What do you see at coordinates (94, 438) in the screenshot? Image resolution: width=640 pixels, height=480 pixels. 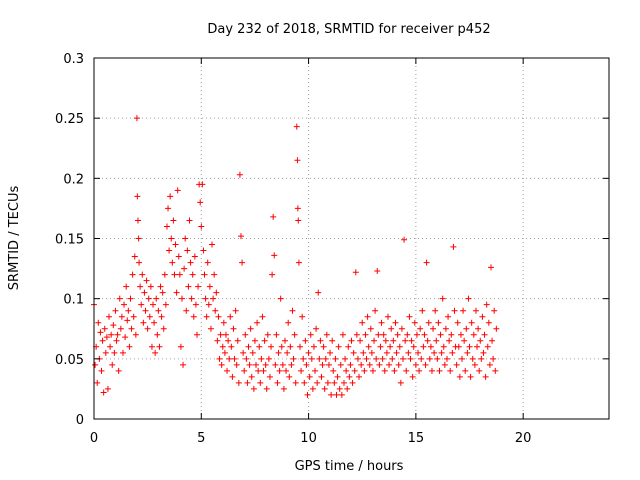 I see `x-tick-label: 0` at bounding box center [94, 438].